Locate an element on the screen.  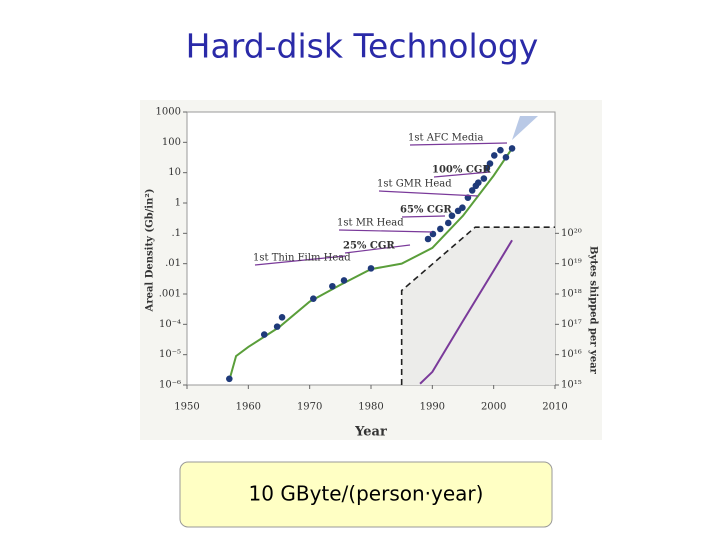
annotation: 1st Thin Film Head is located at coordinates (302, 258).